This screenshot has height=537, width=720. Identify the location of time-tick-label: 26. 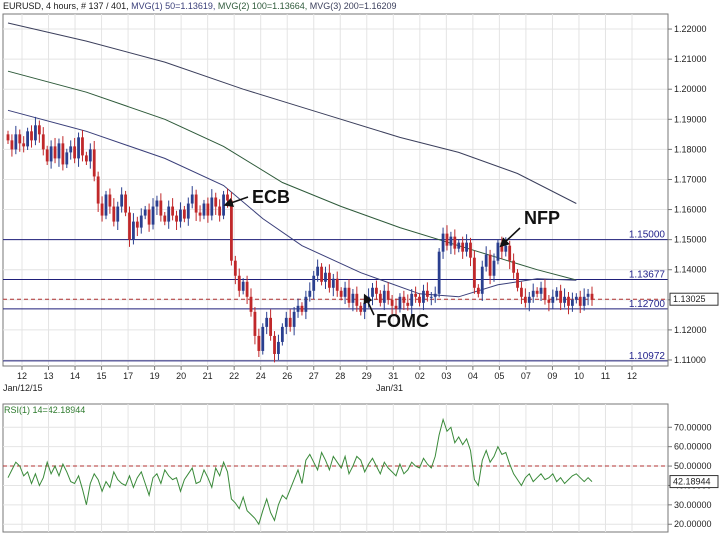
(287, 376).